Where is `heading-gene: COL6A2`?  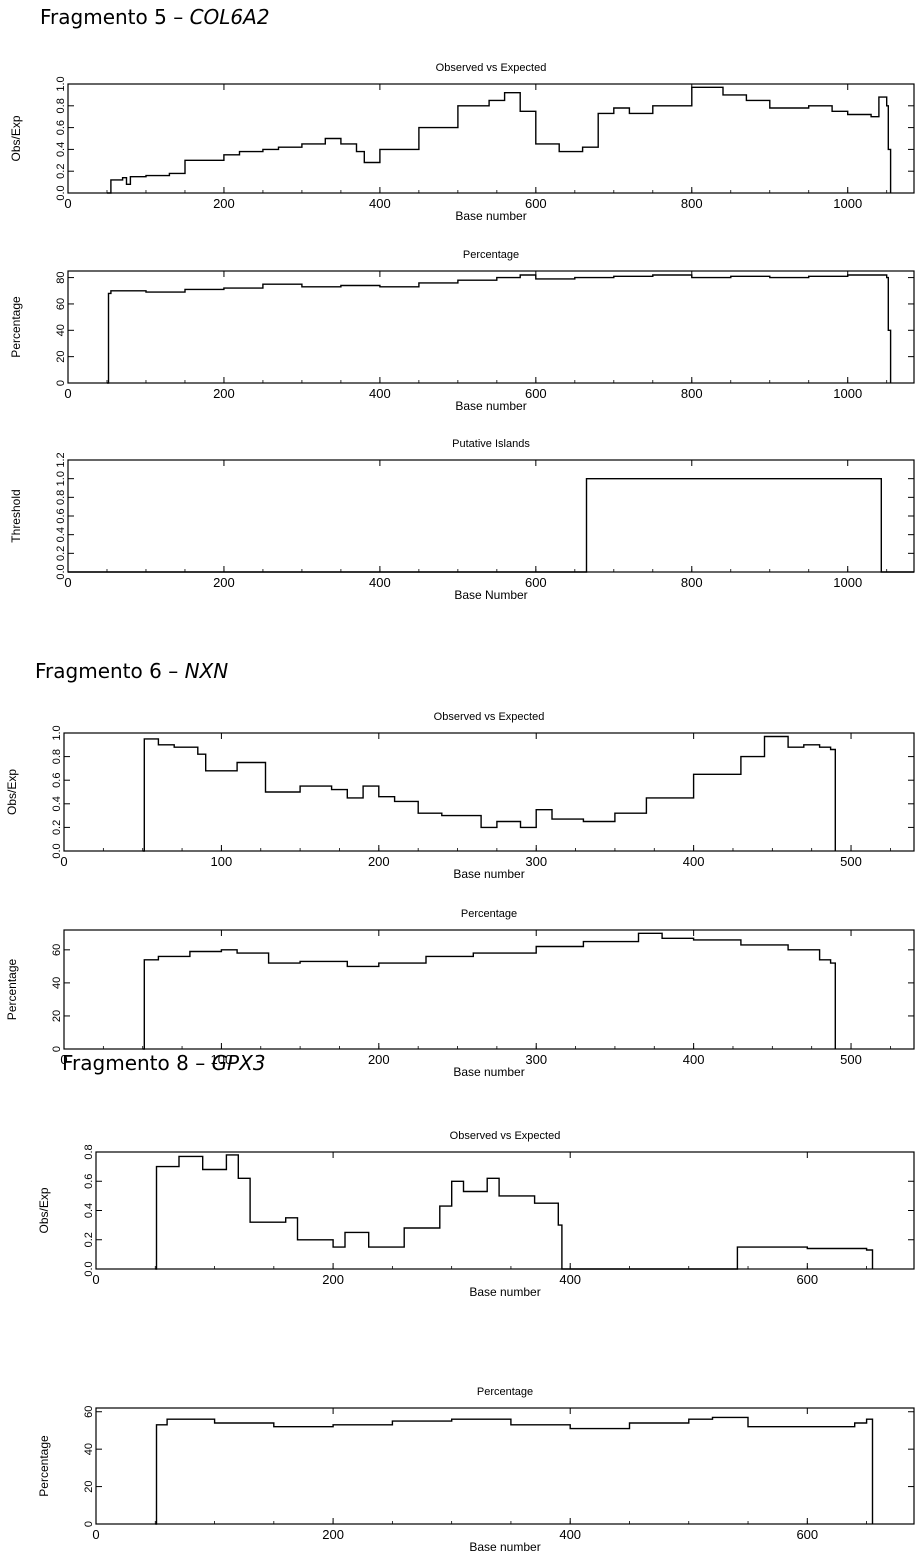 heading-gene: COL6A2 is located at coordinates (229, 17).